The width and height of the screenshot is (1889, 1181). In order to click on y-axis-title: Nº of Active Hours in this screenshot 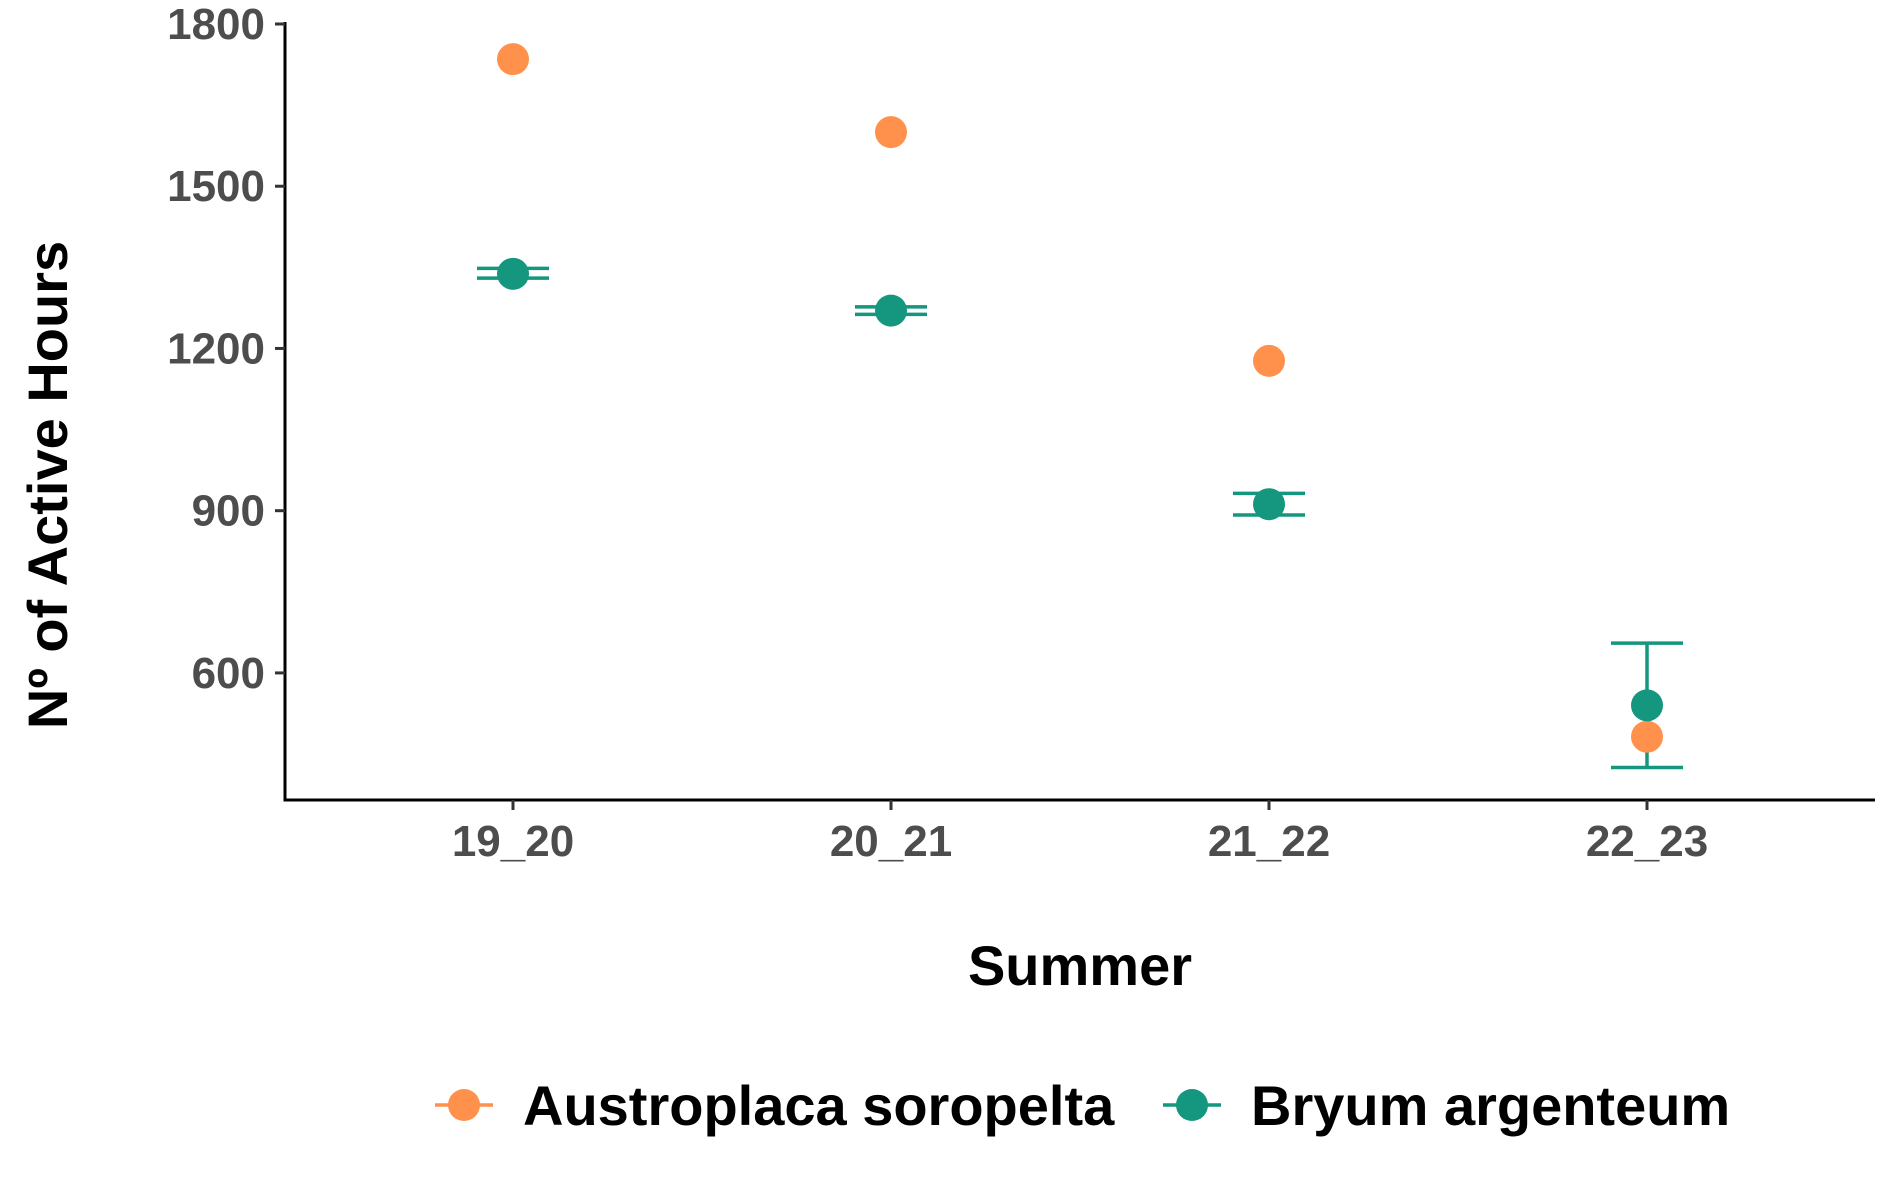, I will do `click(47, 485)`.